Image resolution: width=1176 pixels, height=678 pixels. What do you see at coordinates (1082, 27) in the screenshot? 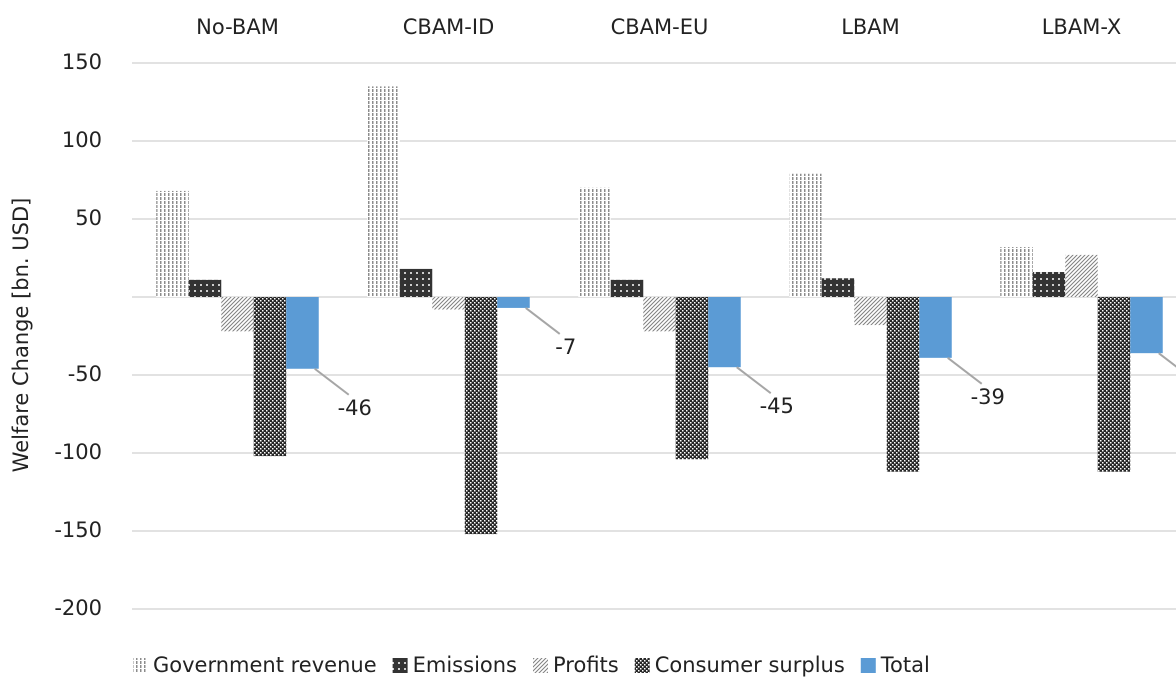
I see `category-label: LBAM-X` at bounding box center [1082, 27].